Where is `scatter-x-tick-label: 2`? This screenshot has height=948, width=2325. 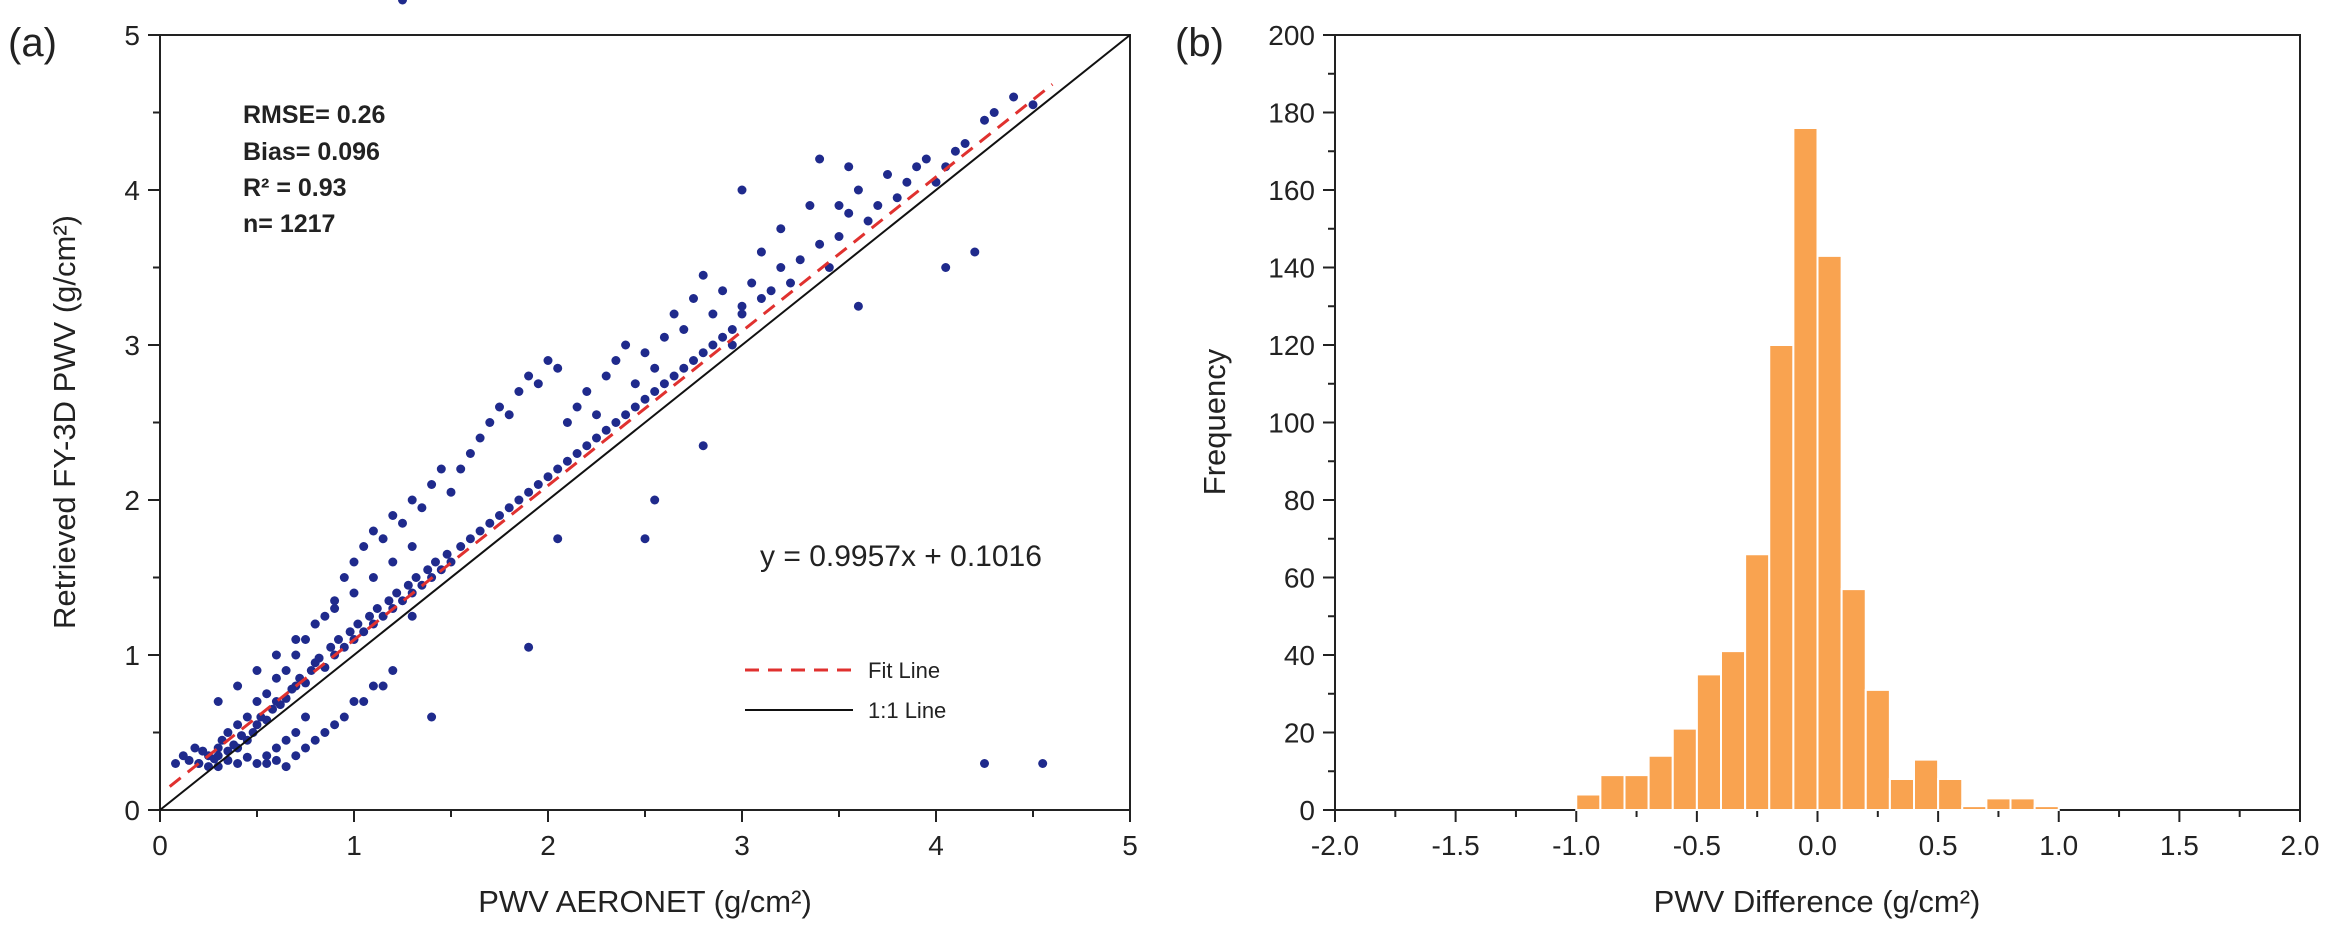
scatter-x-tick-label: 2 is located at coordinates (548, 845).